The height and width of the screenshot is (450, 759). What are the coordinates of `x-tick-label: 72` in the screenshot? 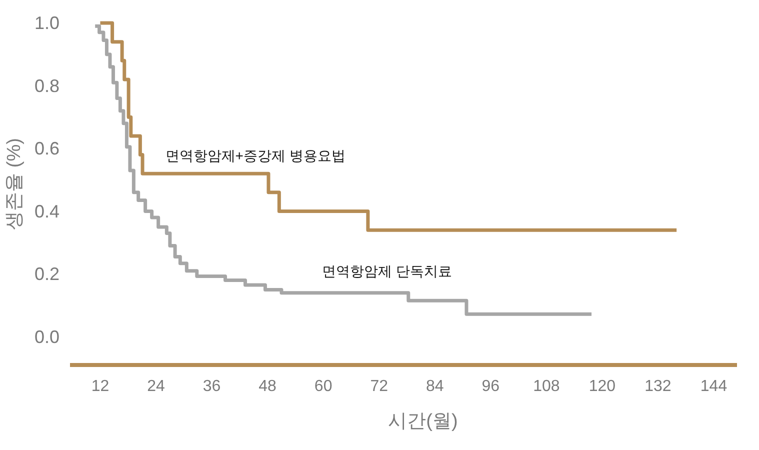 It's located at (379, 386).